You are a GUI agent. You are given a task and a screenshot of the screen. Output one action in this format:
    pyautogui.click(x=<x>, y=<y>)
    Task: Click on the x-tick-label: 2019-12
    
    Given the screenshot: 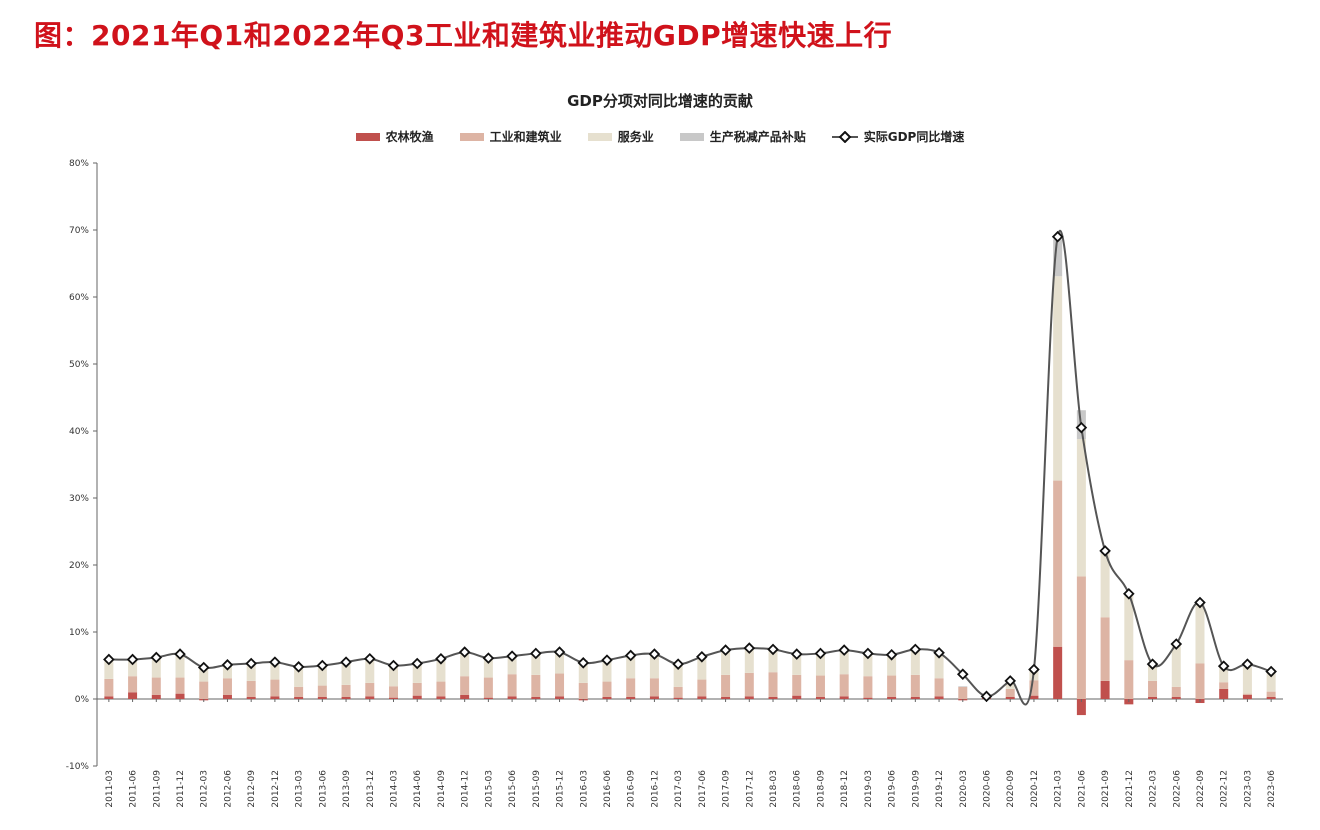 What is the action you would take?
    pyautogui.click(x=940, y=789)
    